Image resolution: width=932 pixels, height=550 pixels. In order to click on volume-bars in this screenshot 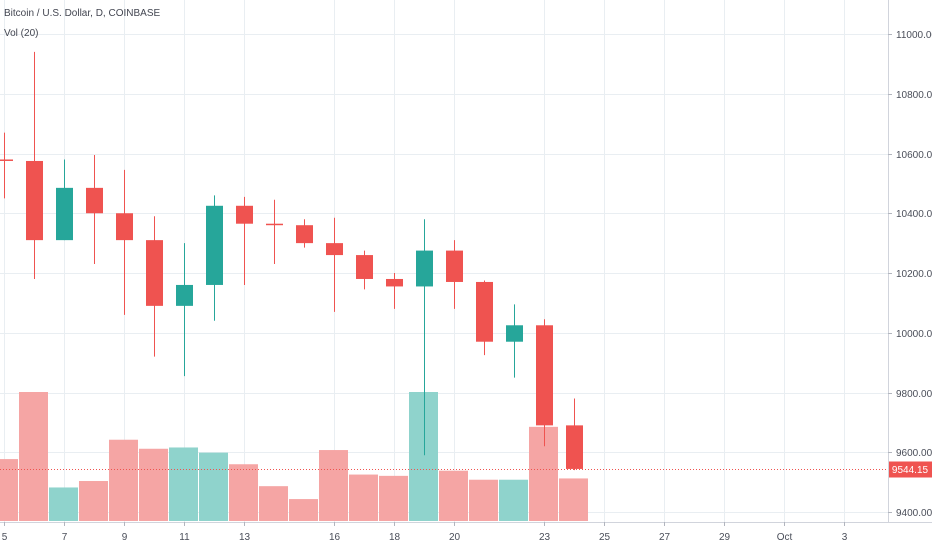, I will do `click(294, 456)`.